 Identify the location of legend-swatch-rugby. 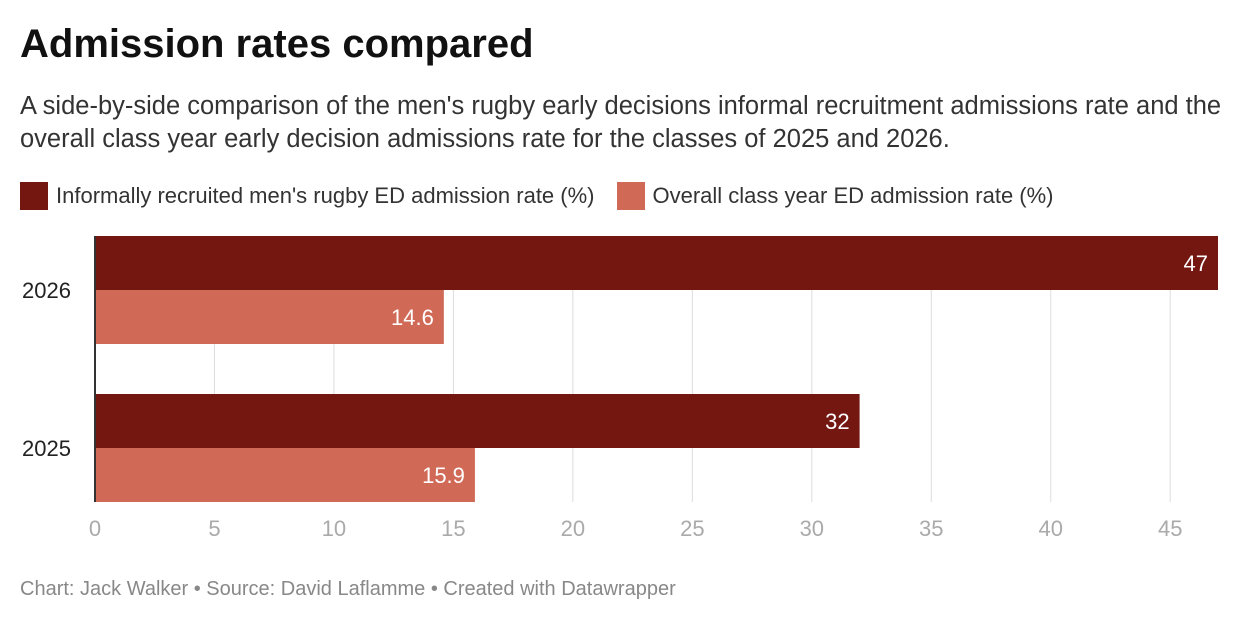
(34, 196).